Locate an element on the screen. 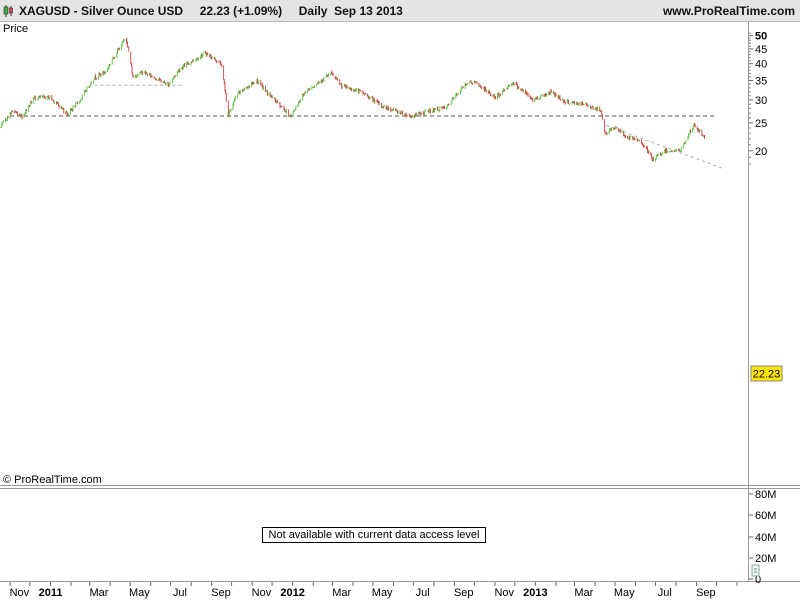 The width and height of the screenshot is (800, 600). time-tick-label: 2012 is located at coordinates (292, 593).